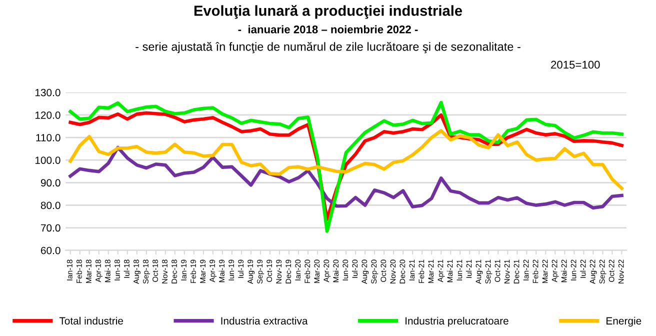 Image resolution: width=656 pixels, height=336 pixels. I want to click on chart-title: Evoluţia lunară a producţiei industriale, so click(328, 12).